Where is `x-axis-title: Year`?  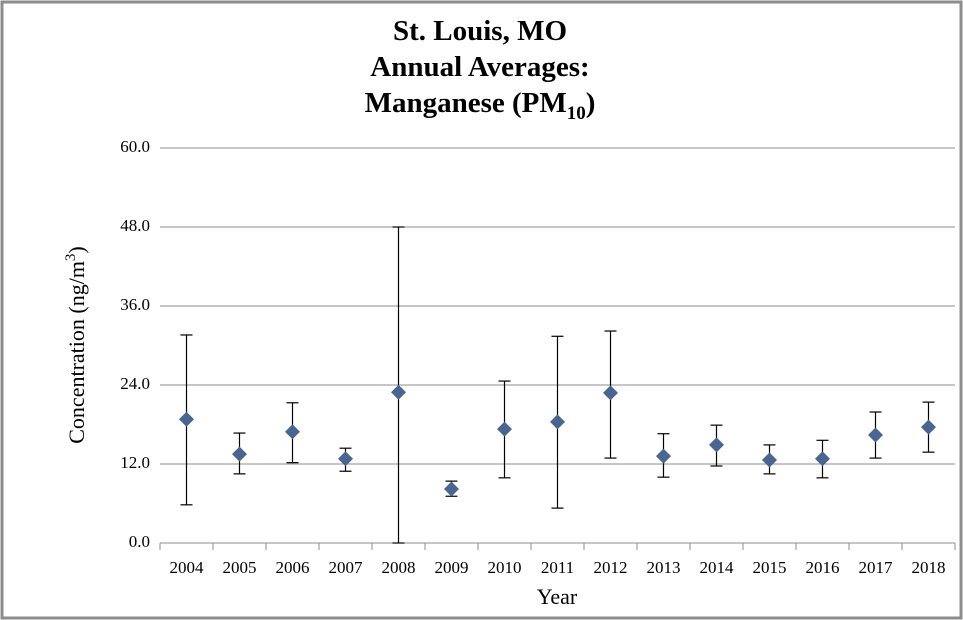 x-axis-title: Year is located at coordinates (557, 596).